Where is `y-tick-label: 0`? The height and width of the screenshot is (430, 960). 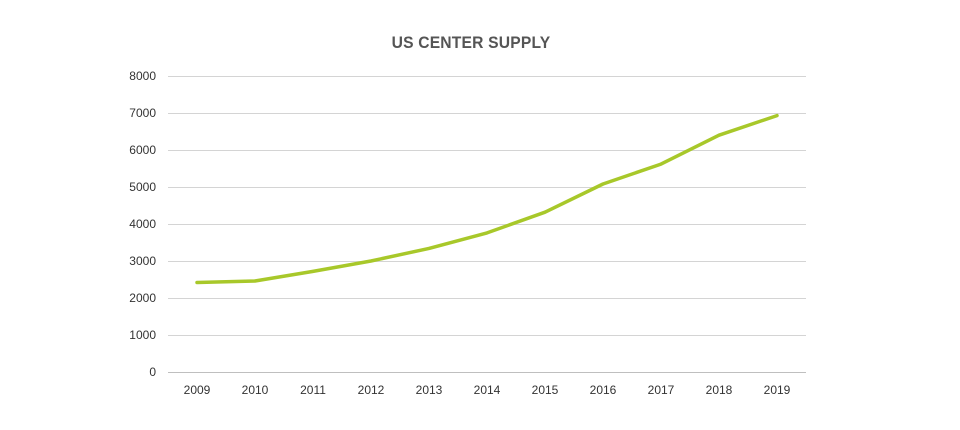
y-tick-label: 0 is located at coordinates (152, 372).